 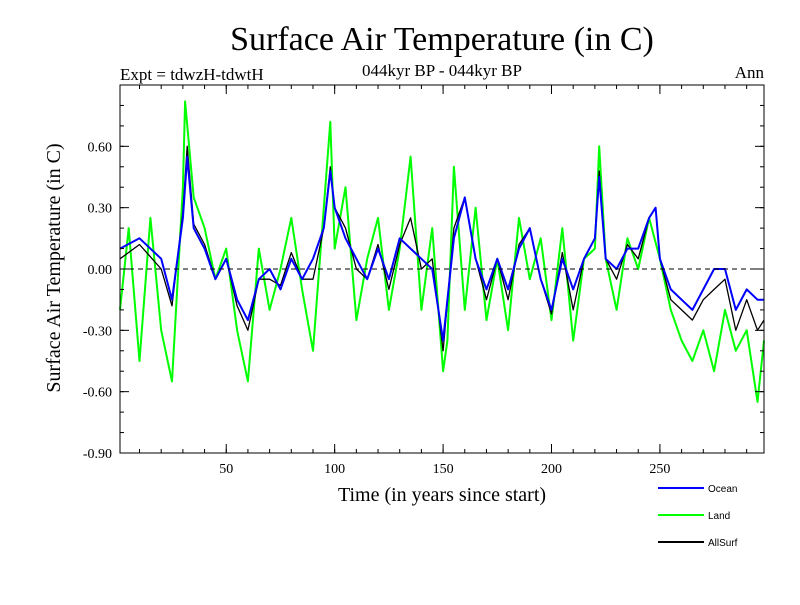 I want to click on season-label: Ann, so click(x=750, y=72).